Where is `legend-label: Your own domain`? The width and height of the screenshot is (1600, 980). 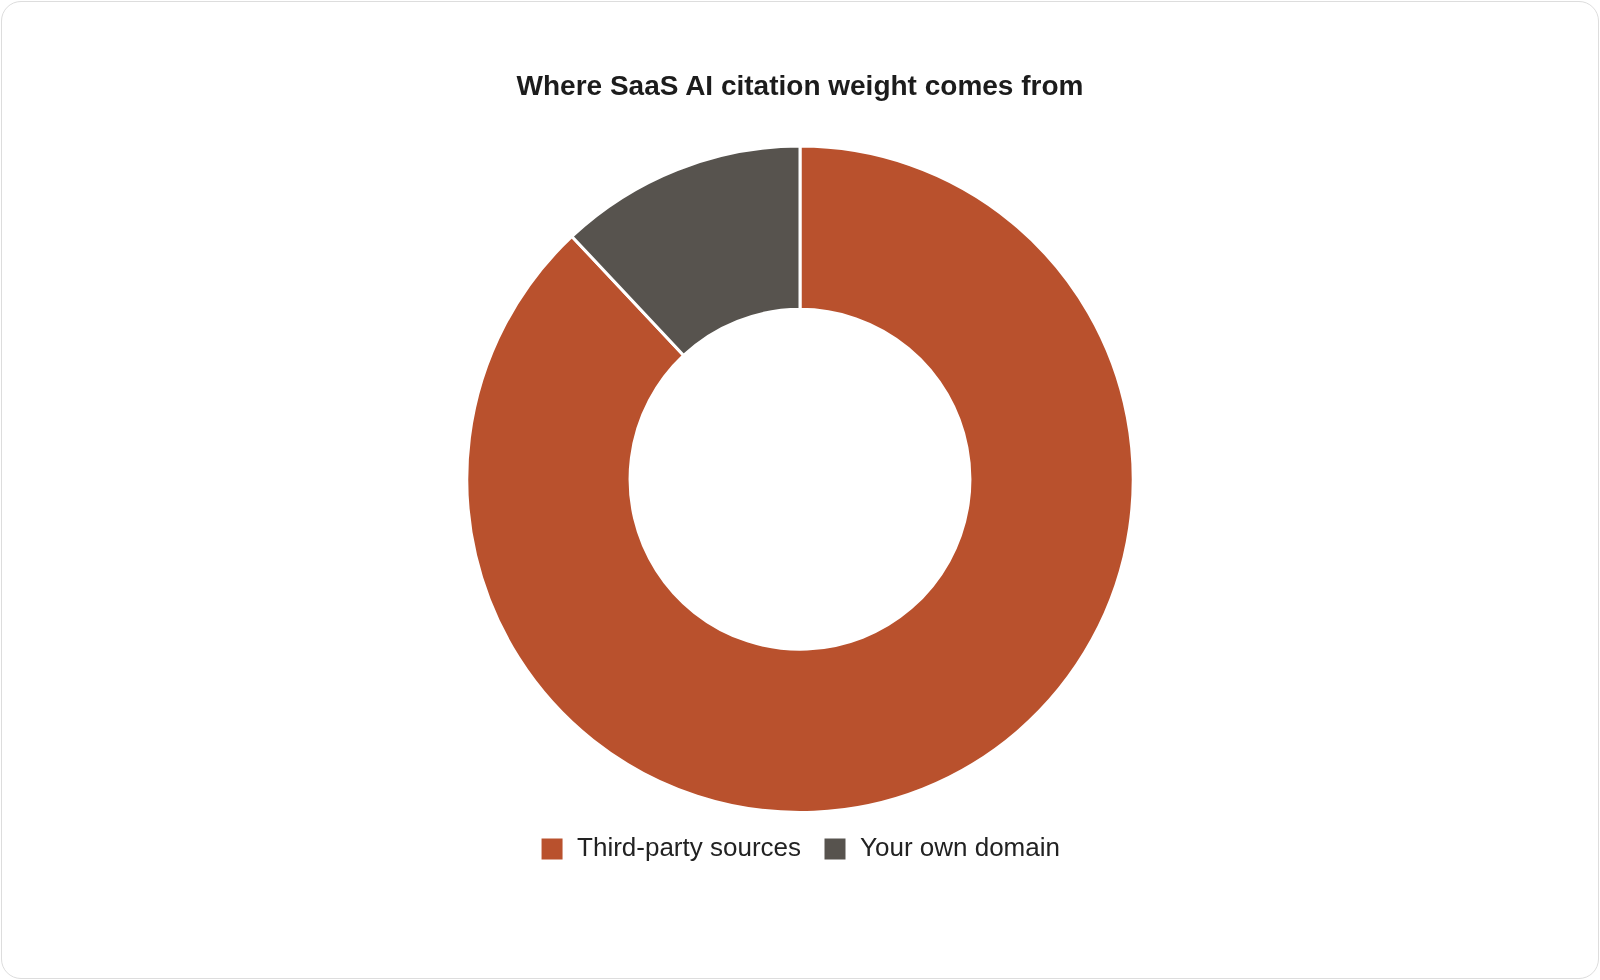 legend-label: Your own domain is located at coordinates (960, 847).